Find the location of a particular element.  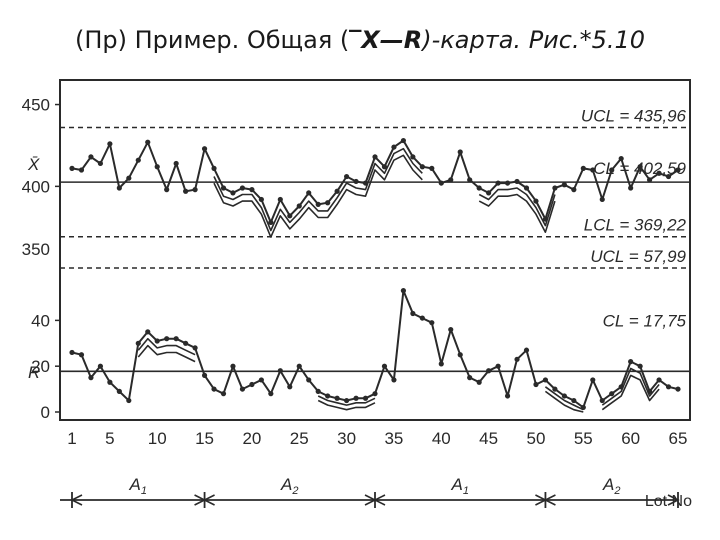

x-tick-label-35: 35 is located at coordinates (393, 438).